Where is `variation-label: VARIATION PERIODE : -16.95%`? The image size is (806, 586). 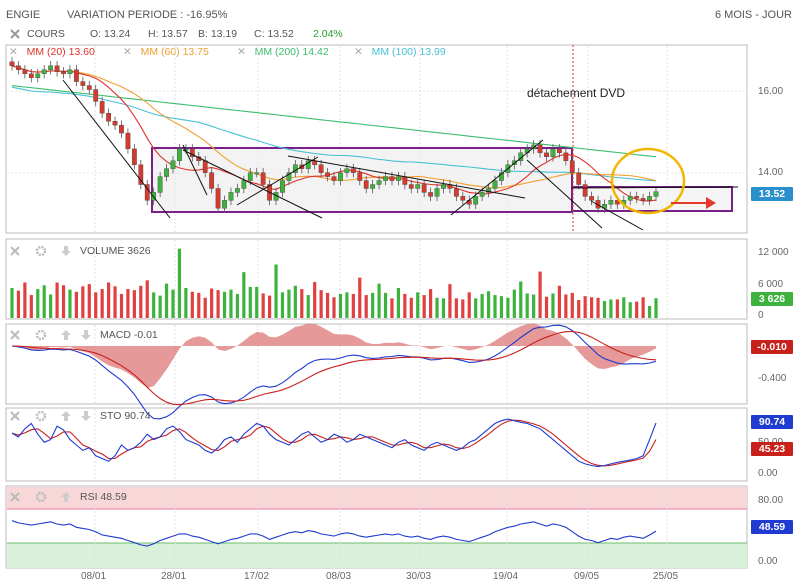
variation-label: VARIATION PERIODE : -16.95% is located at coordinates (147, 15).